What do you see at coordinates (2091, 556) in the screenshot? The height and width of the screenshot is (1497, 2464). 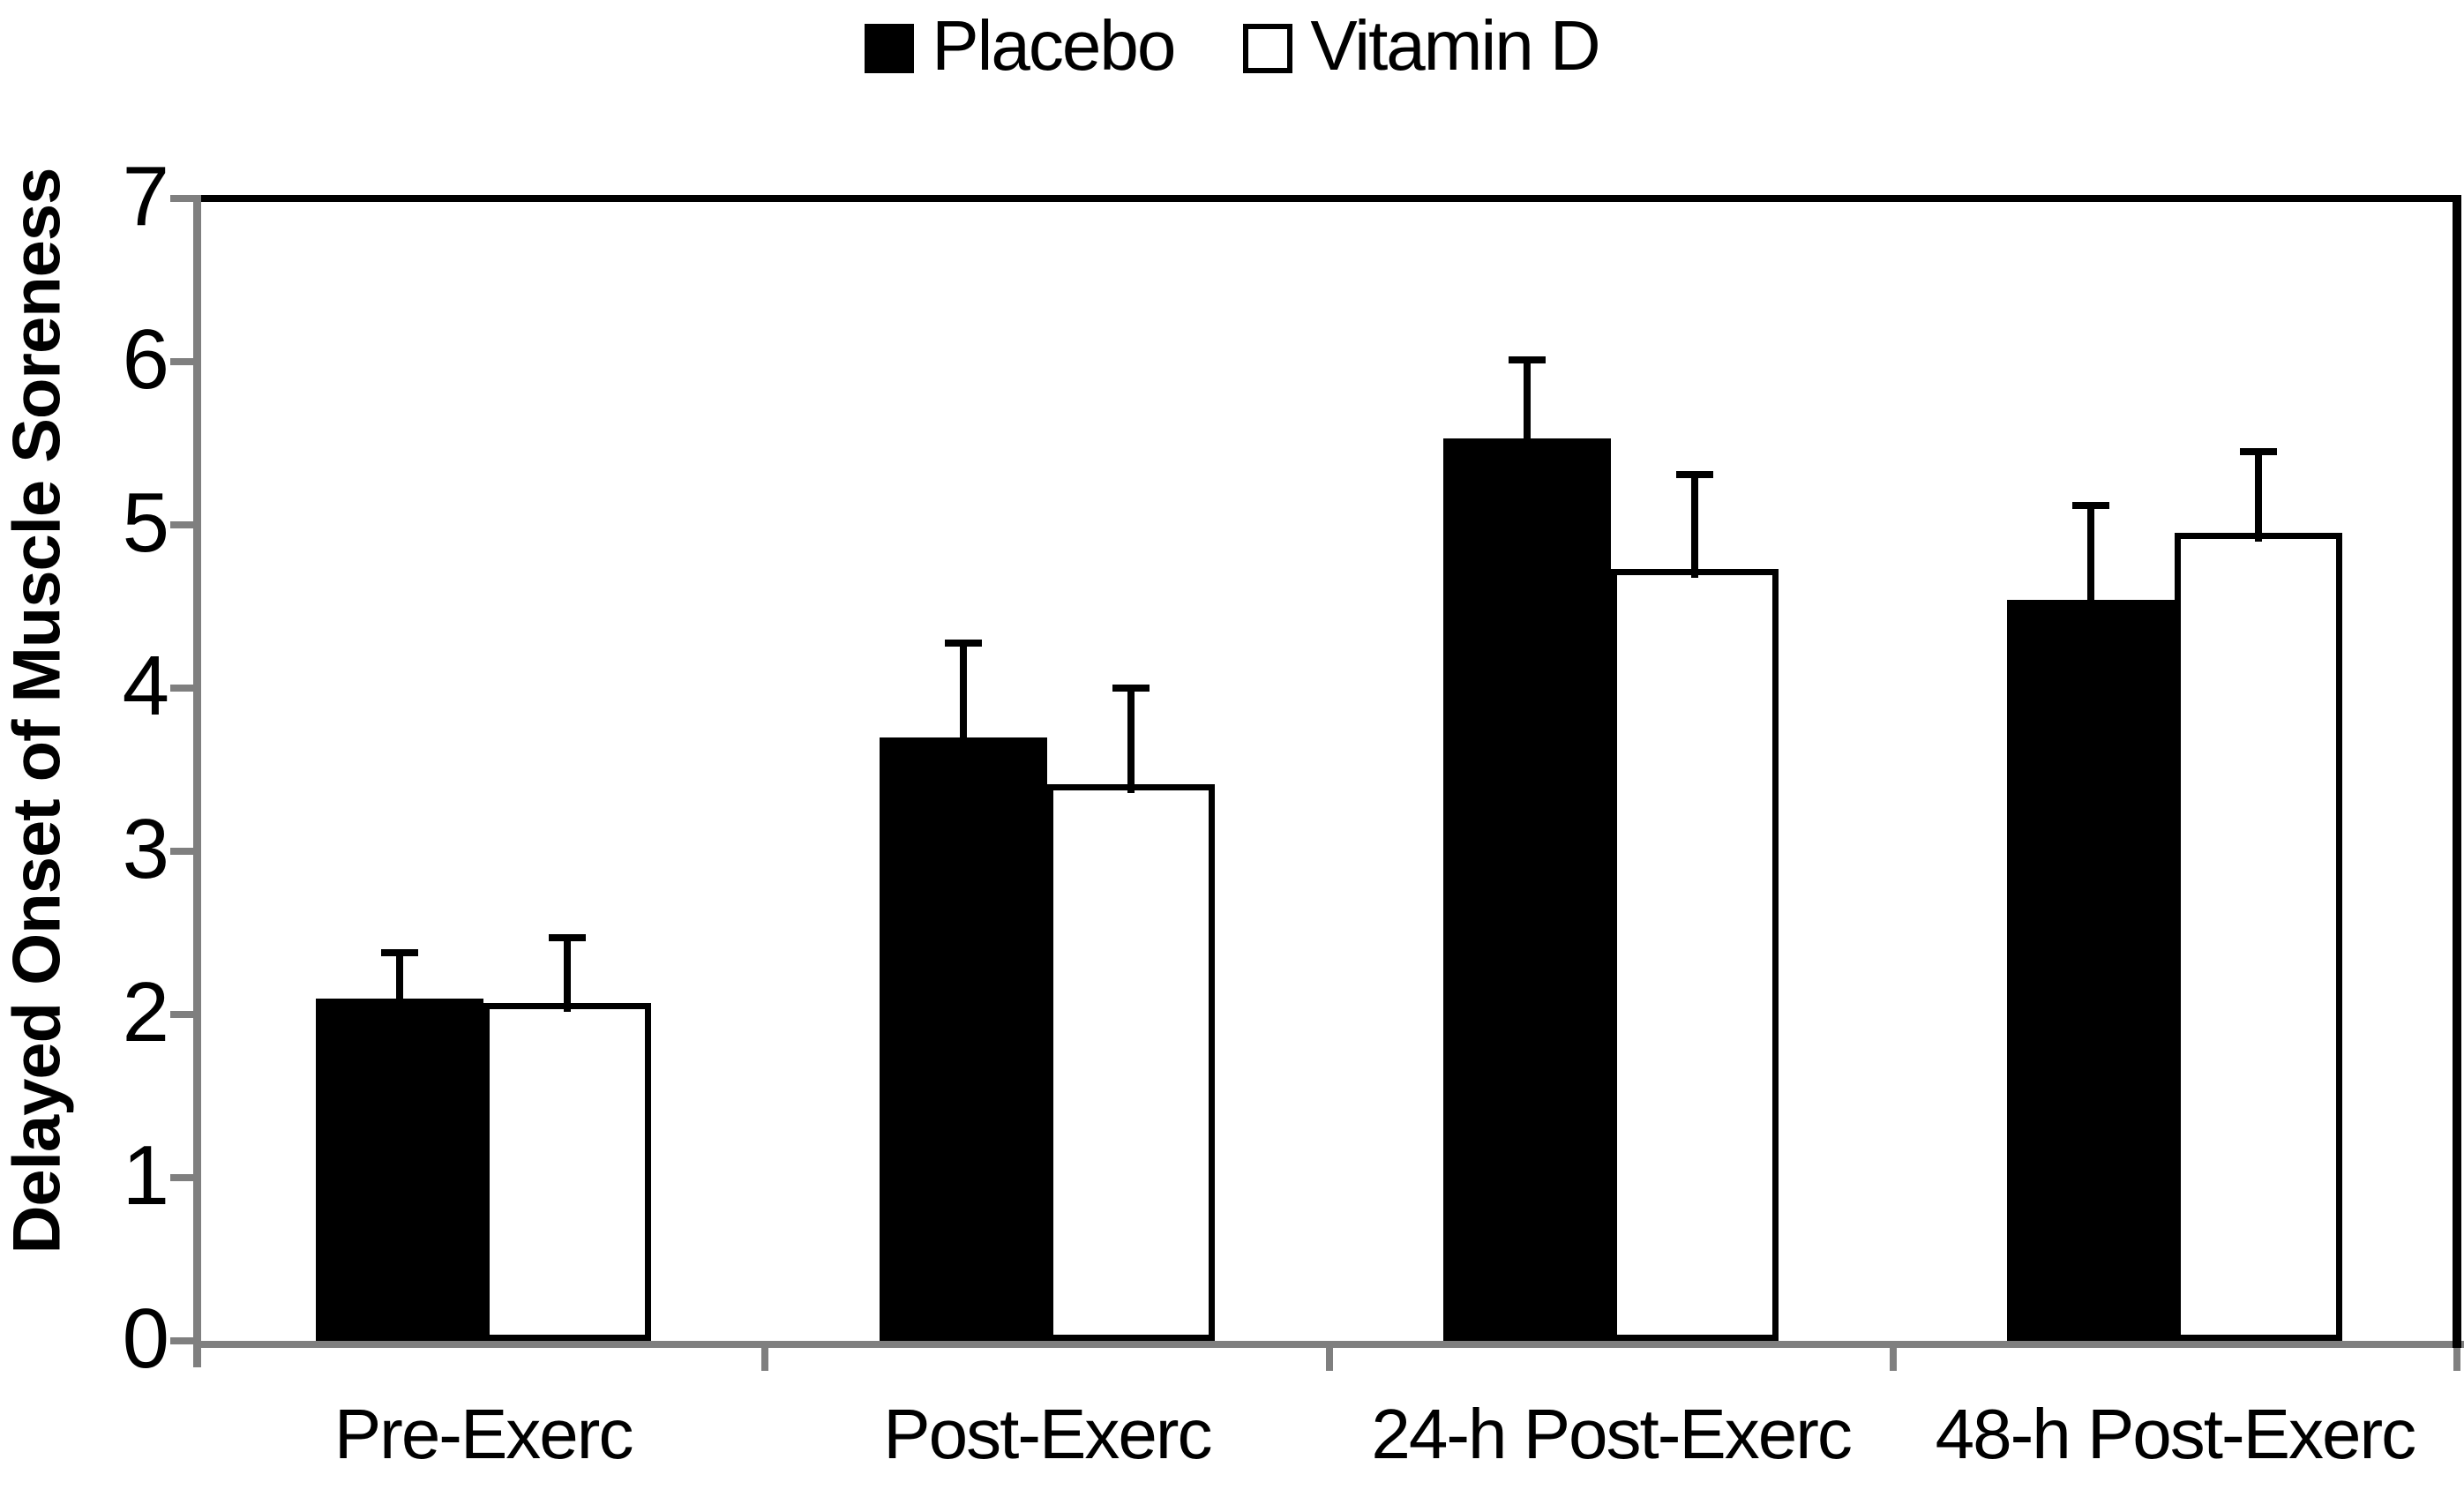 I see `error-bar-stem-placebo-48-h-post-exerc` at bounding box center [2091, 556].